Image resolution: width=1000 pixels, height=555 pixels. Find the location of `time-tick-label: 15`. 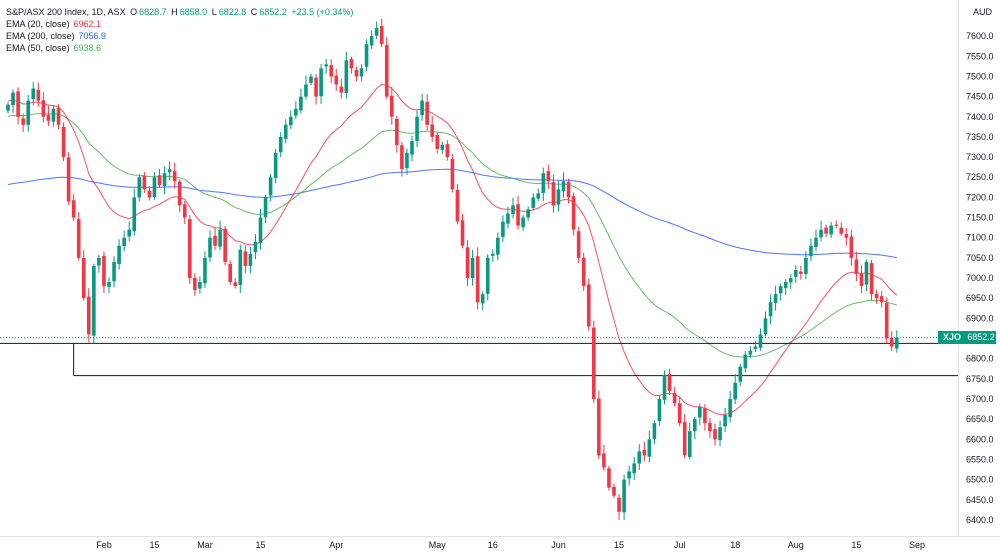

time-tick-label: 15 is located at coordinates (619, 545).